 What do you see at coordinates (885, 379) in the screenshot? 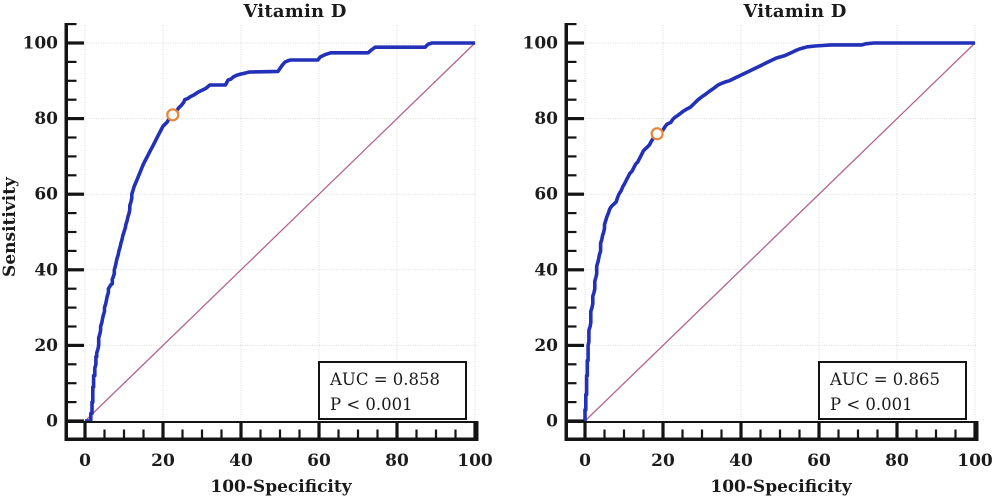
I see `auc-value-text: AUC = 0.865` at bounding box center [885, 379].